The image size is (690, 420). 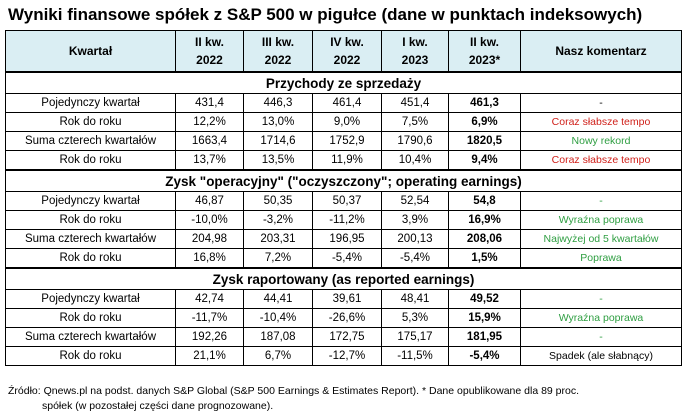 What do you see at coordinates (209, 122) in the screenshot?
I see `value-cell: 12,2%` at bounding box center [209, 122].